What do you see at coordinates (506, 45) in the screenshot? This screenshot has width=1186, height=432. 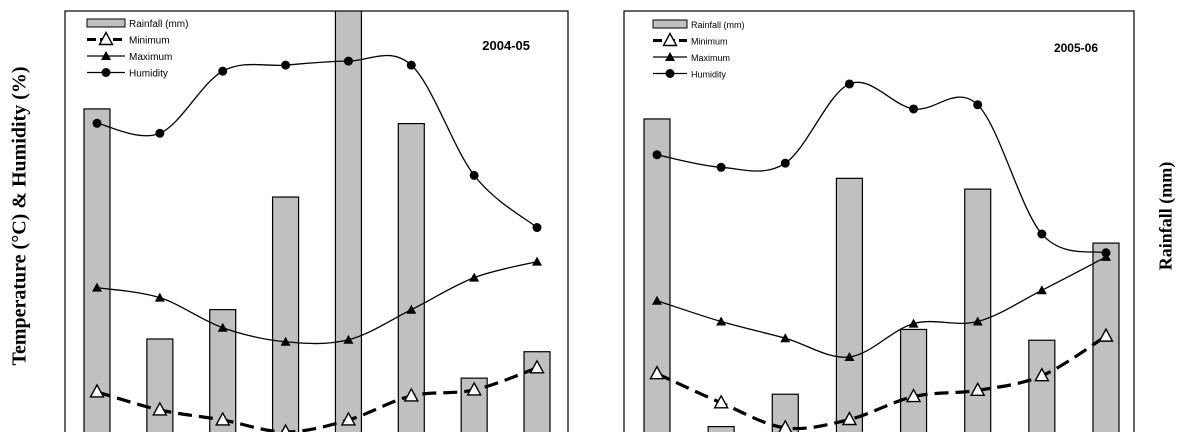 I see `chart-title: 2004-05` at bounding box center [506, 45].